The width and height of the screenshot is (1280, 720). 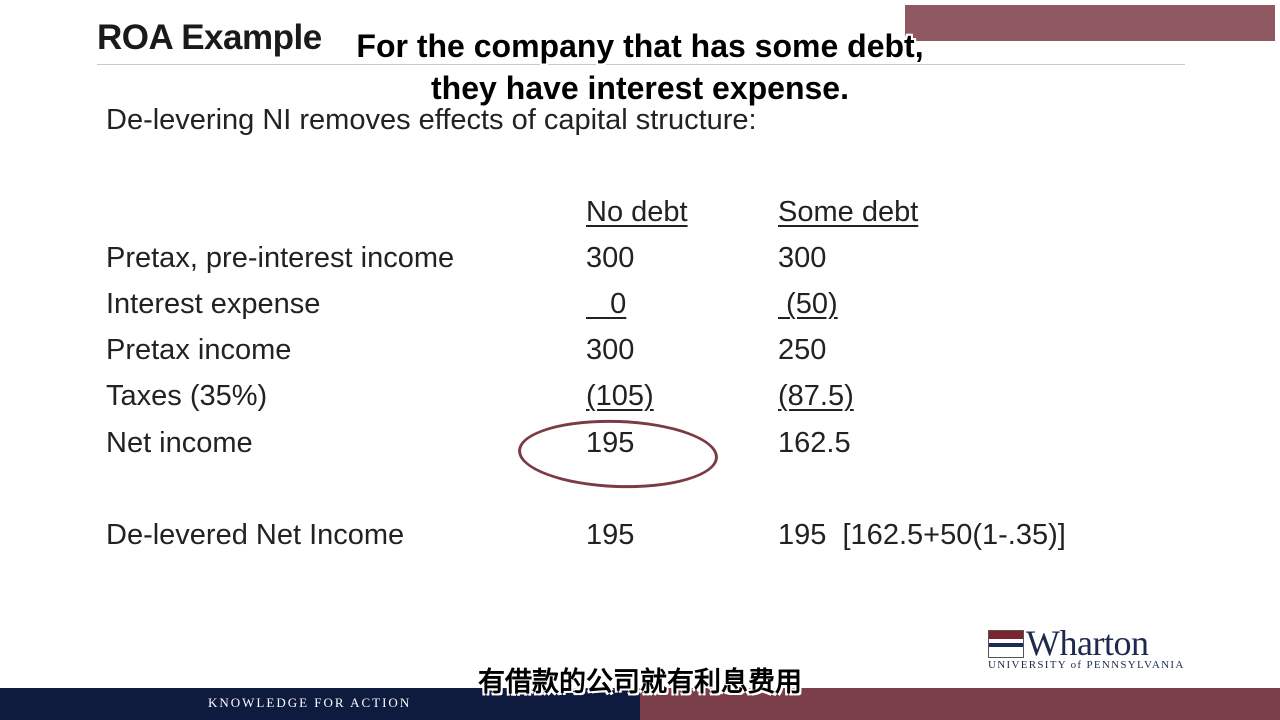 What do you see at coordinates (209, 37) in the screenshot?
I see `slide-title: ROA Example` at bounding box center [209, 37].